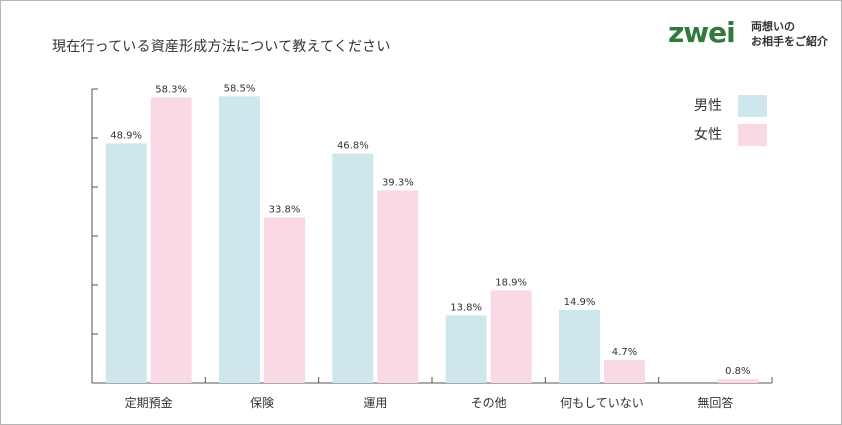  What do you see at coordinates (375, 403) in the screenshot?
I see `category-label: 運用` at bounding box center [375, 403].